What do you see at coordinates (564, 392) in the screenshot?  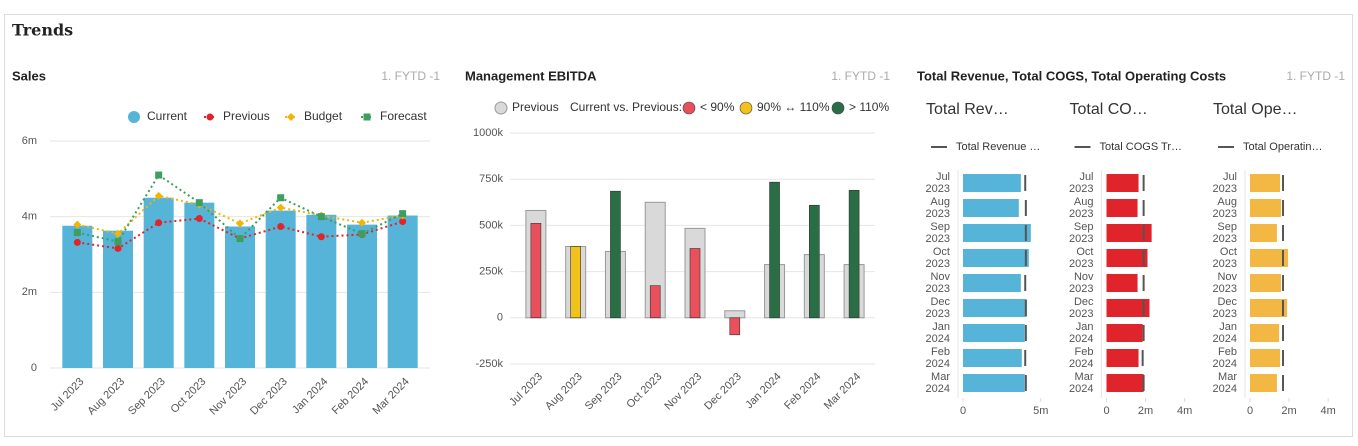 I see `x-tick-label: Aug 2023` at bounding box center [564, 392].